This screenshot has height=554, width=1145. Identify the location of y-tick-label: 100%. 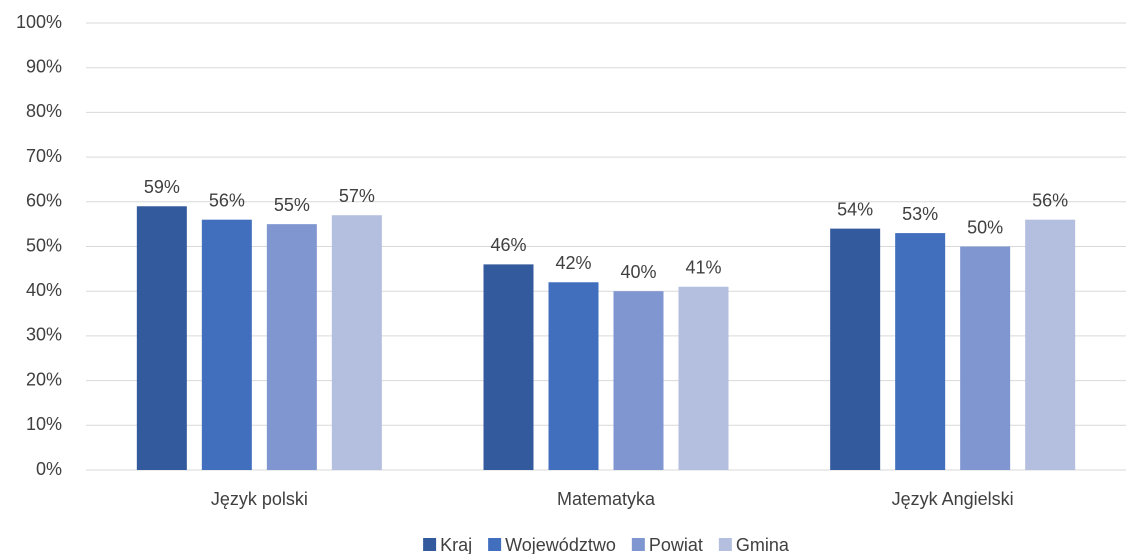
(39, 22).